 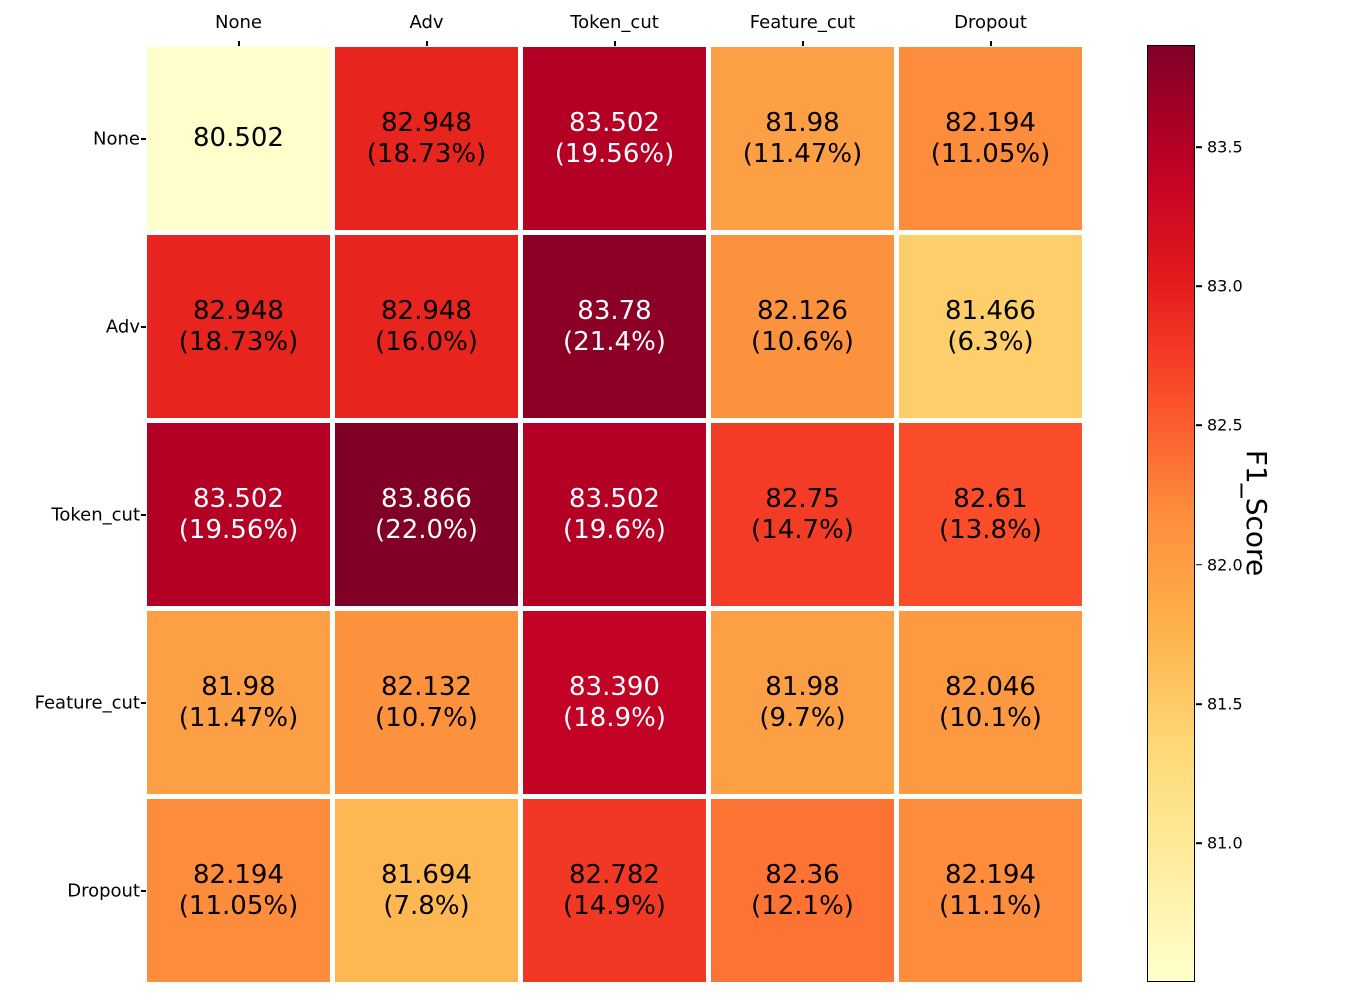 I want to click on heatmap-cell-Token_cut-Adv: 83.866 (22.0%), so click(x=426, y=514).